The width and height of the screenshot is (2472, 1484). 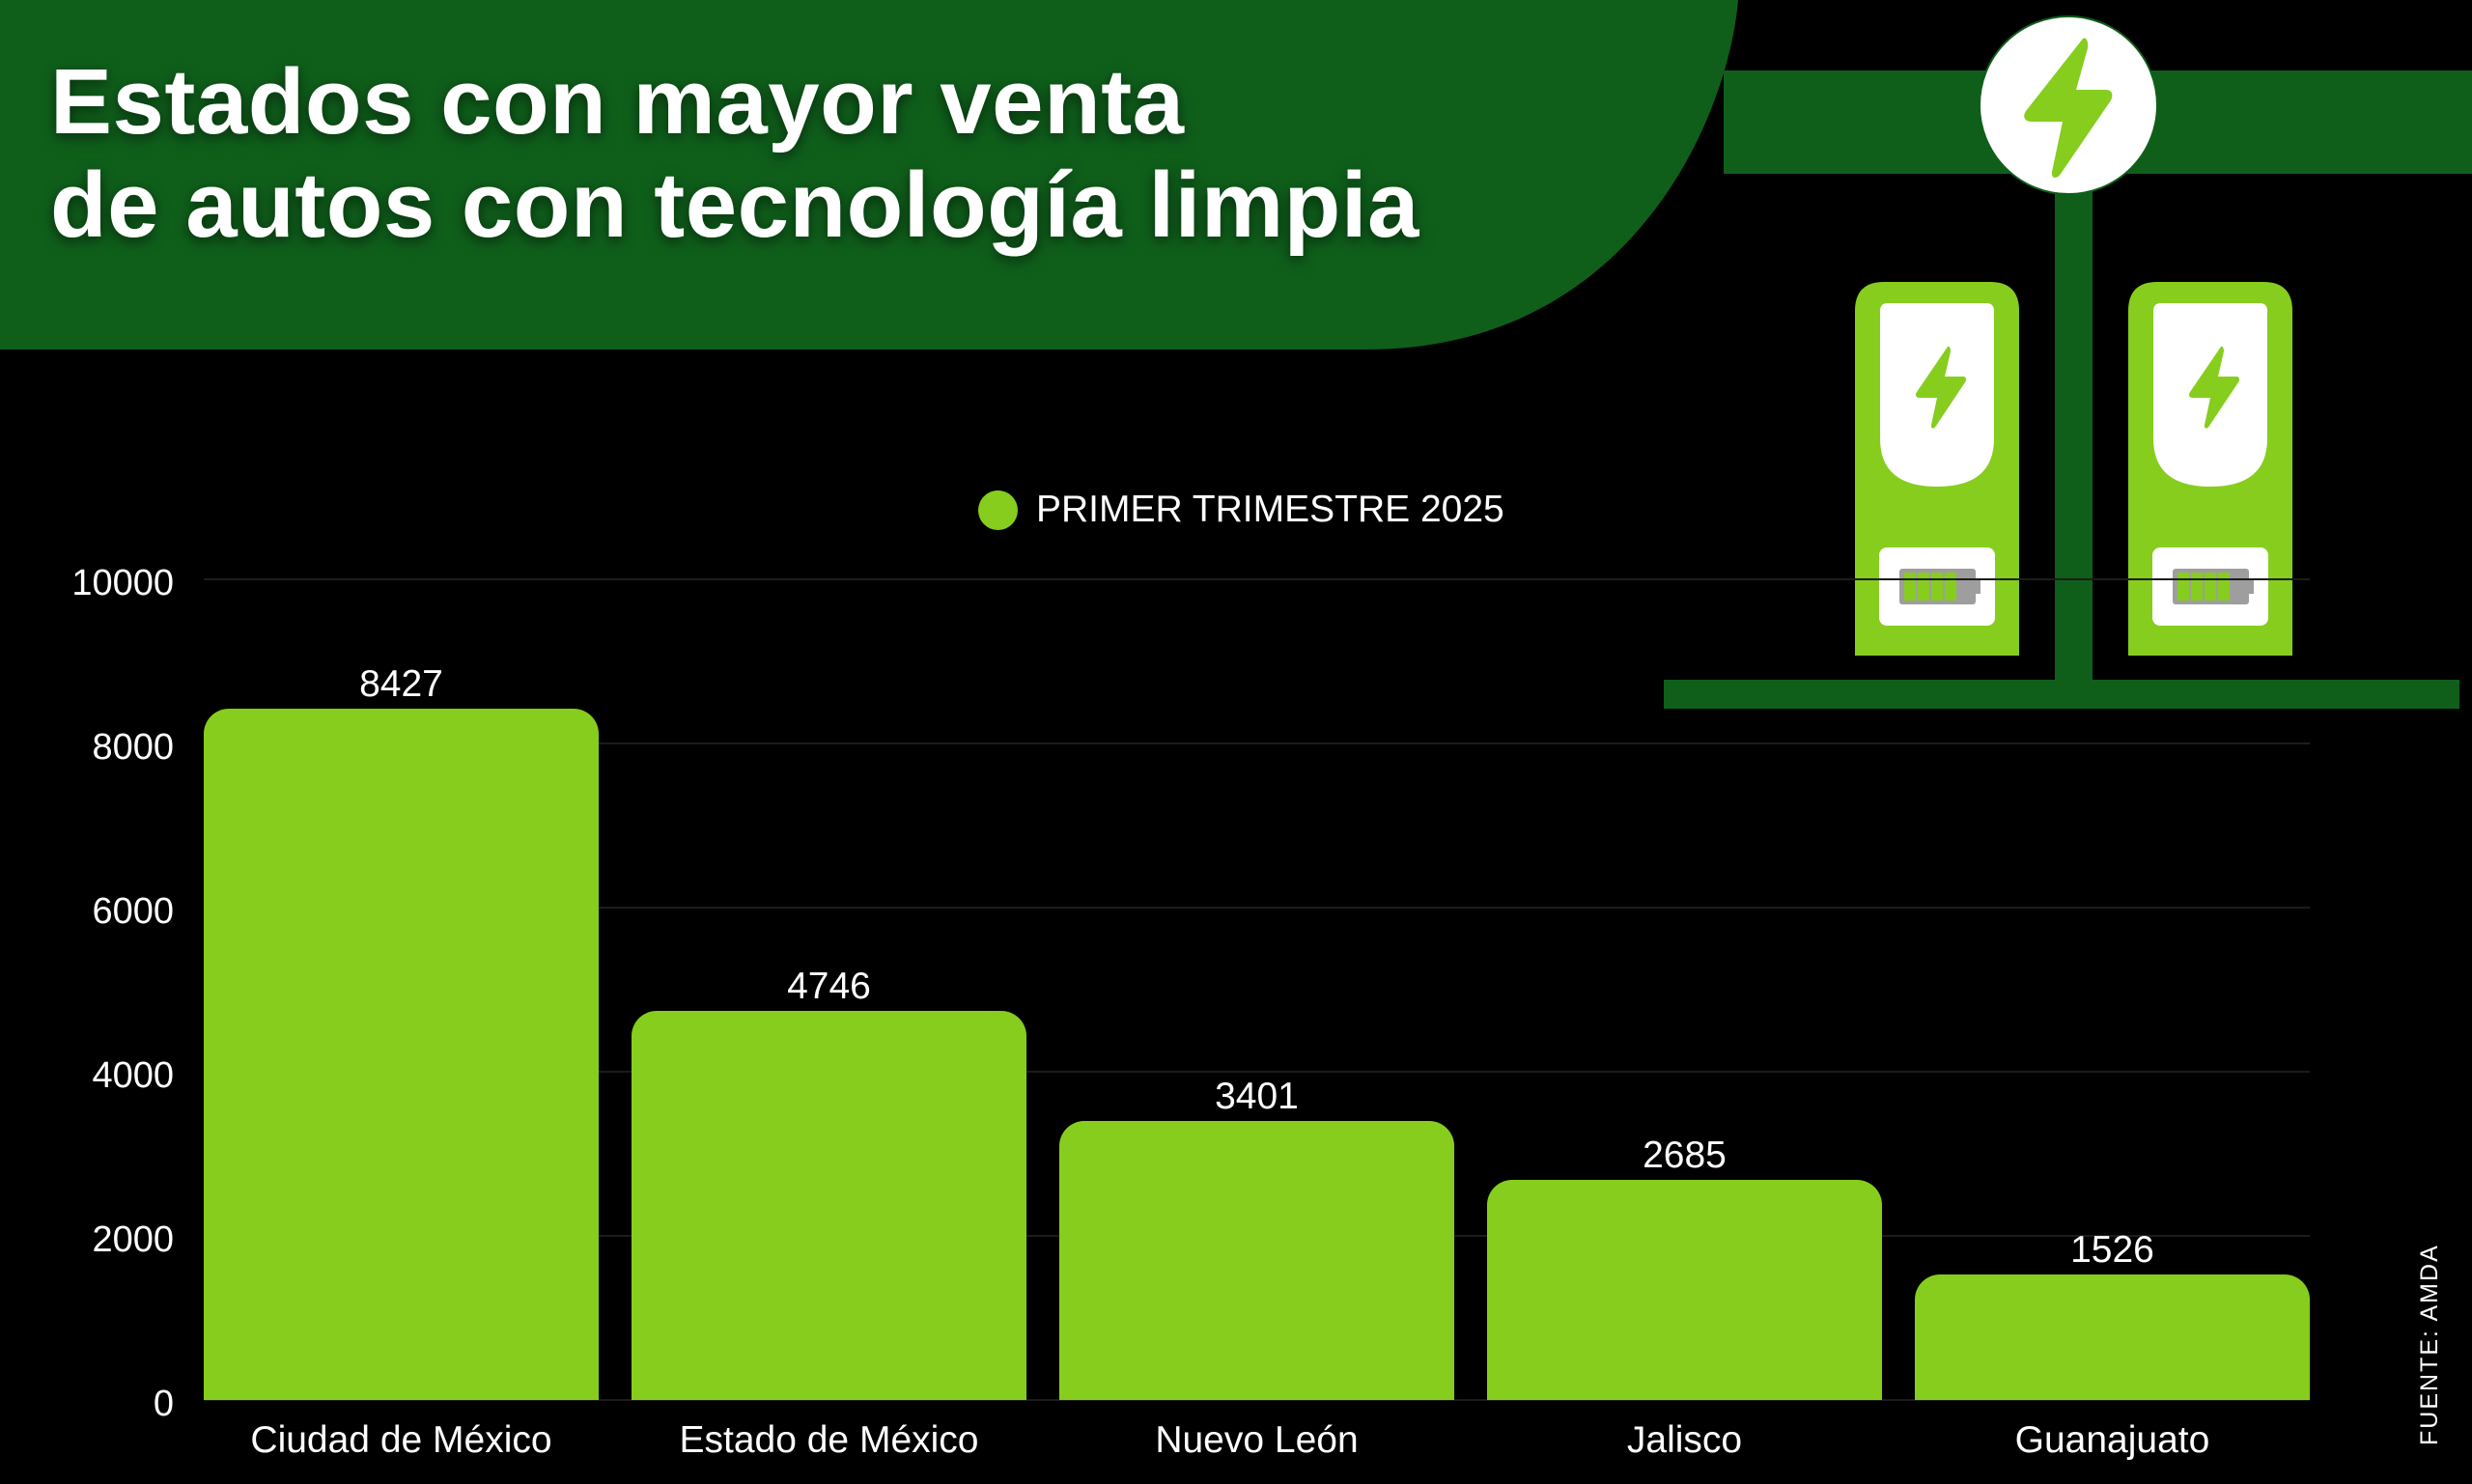 What do you see at coordinates (401, 684) in the screenshot?
I see `bar-value-label: 8427` at bounding box center [401, 684].